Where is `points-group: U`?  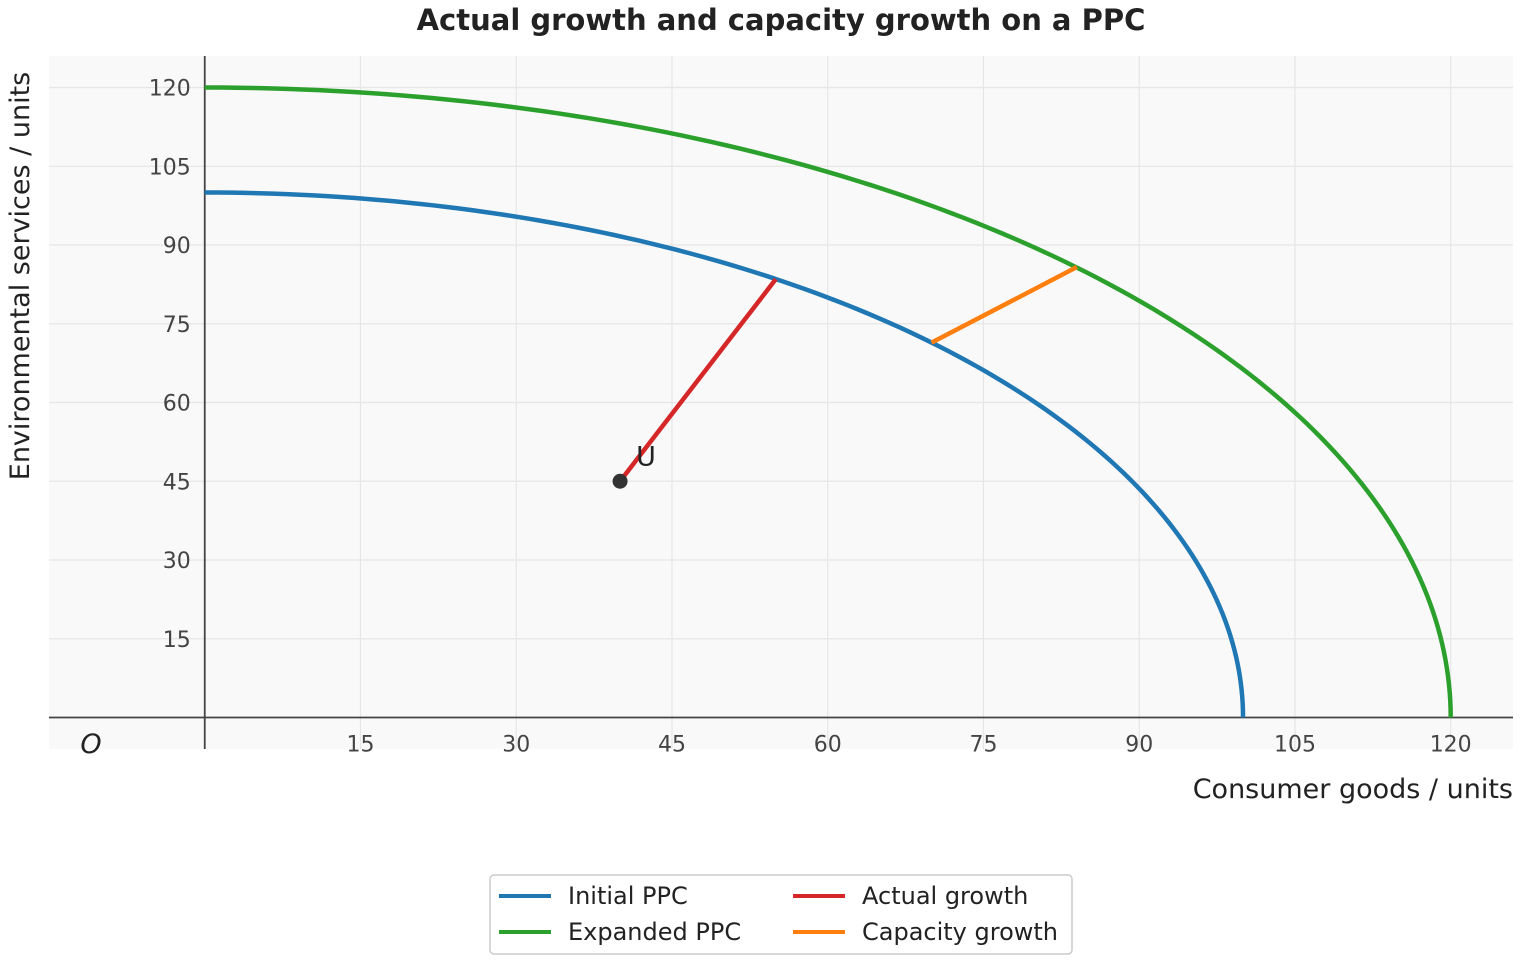
points-group: U is located at coordinates (634, 465).